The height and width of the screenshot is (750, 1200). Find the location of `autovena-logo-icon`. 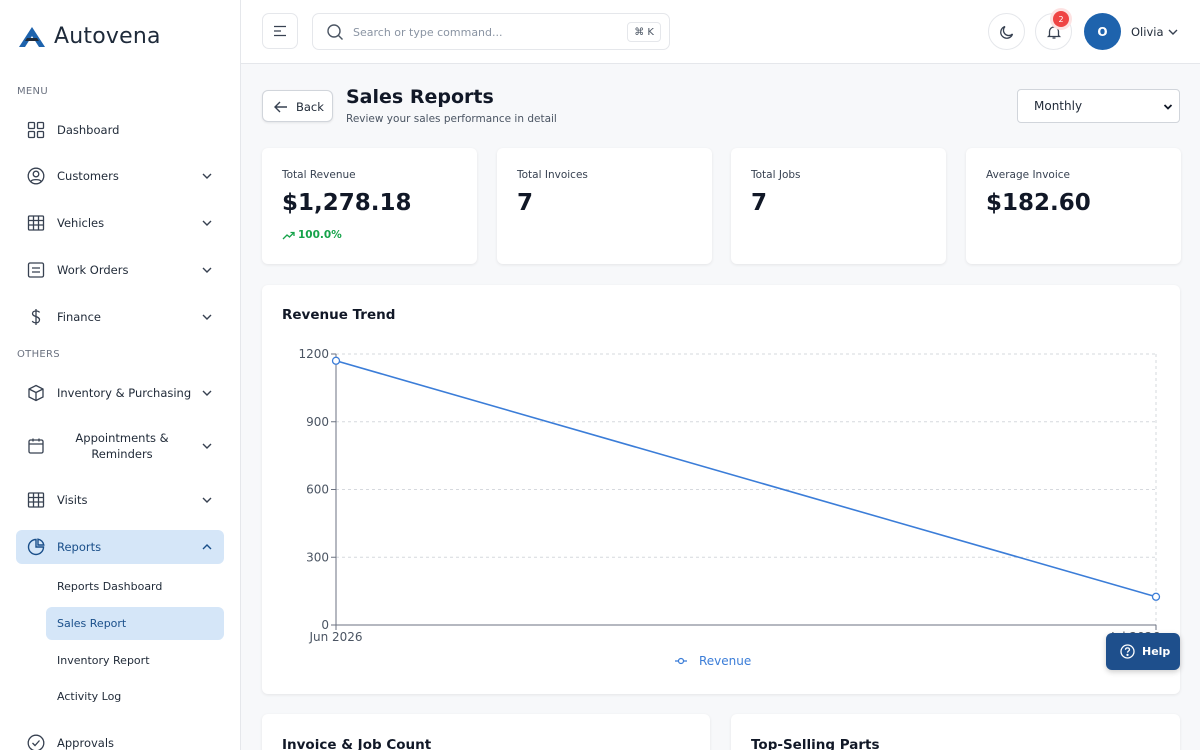

autovena-logo-icon is located at coordinates (32, 36).